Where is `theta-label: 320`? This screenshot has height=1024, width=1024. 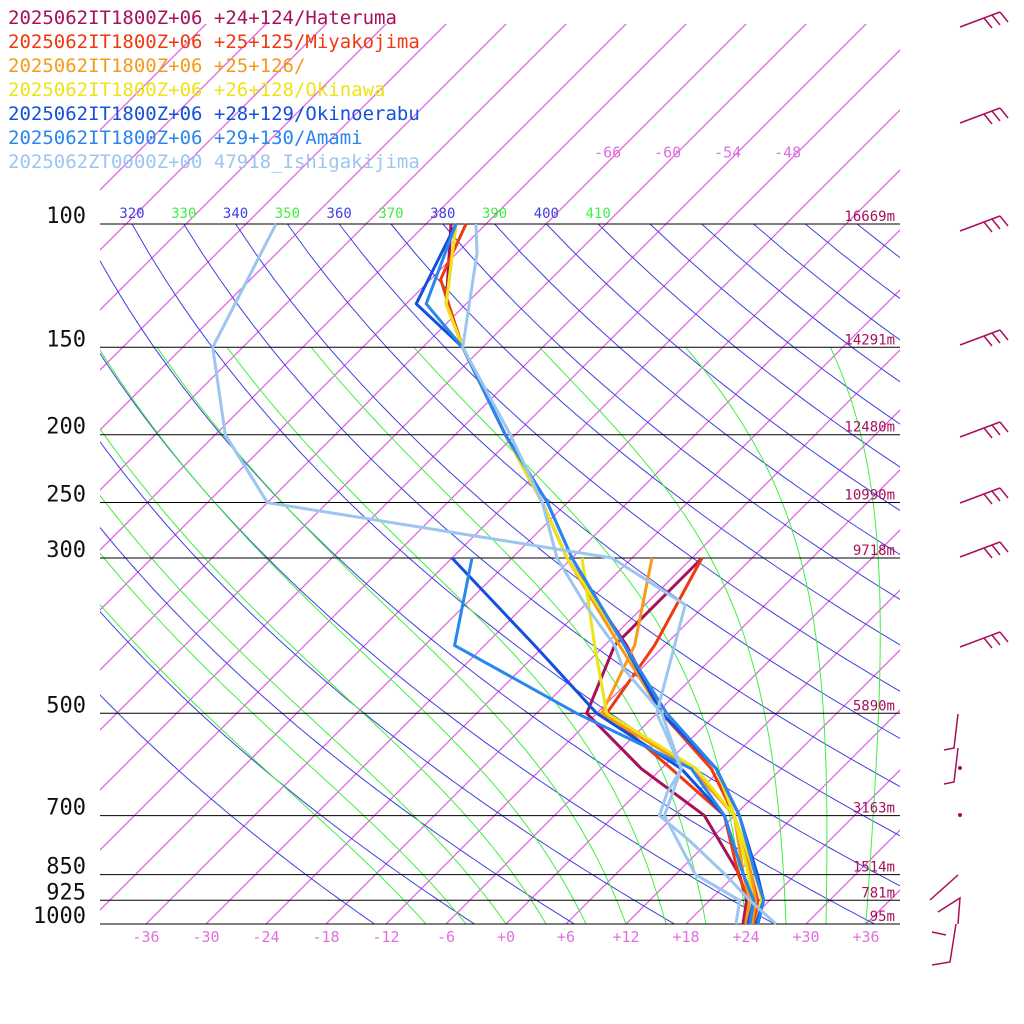 theta-label: 320 is located at coordinates (131, 214).